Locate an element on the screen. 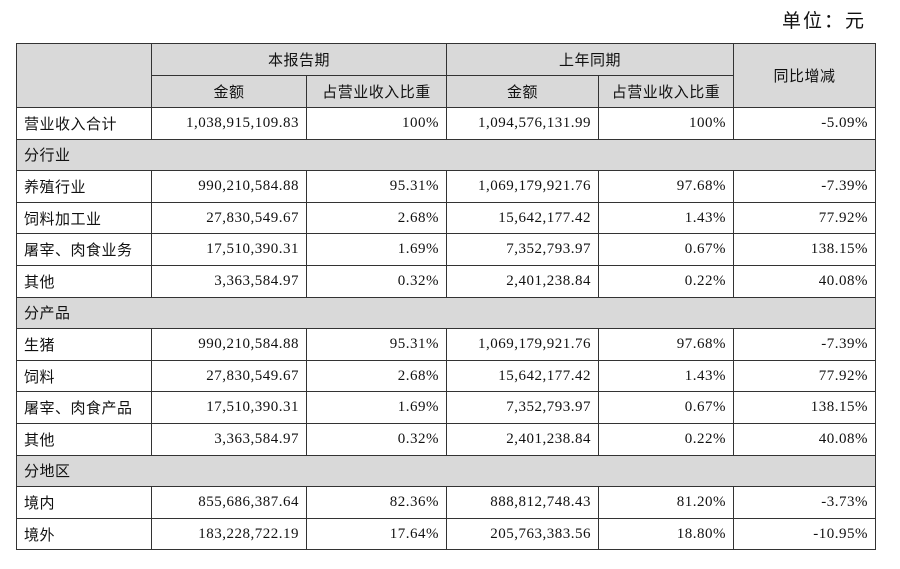 This screenshot has height=569, width=900. unit-label: 单位：元 is located at coordinates (823, 21).